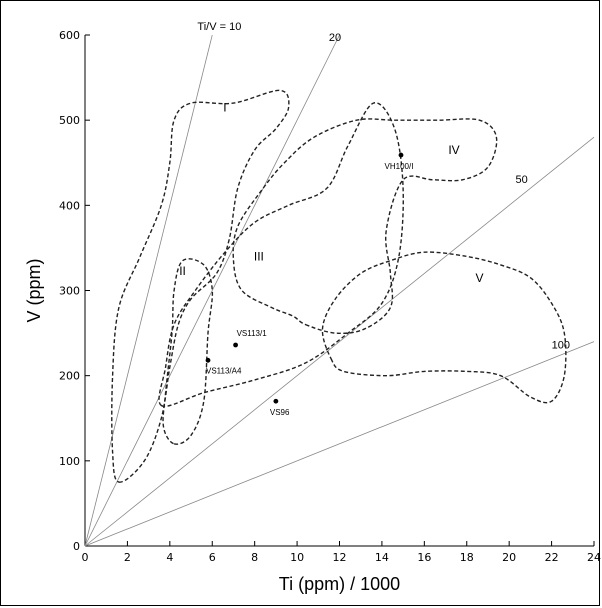 This screenshot has height=608, width=602. What do you see at coordinates (467, 557) in the screenshot?
I see `x-tick-label: 18` at bounding box center [467, 557].